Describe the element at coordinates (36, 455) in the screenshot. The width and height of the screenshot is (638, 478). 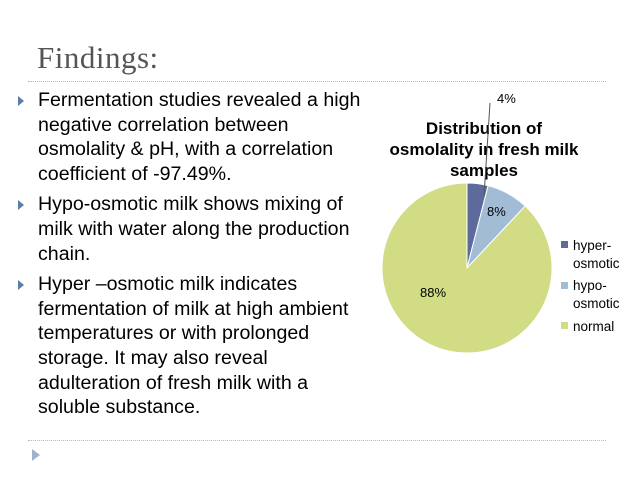
I see `footer-arrow-icon` at that location.